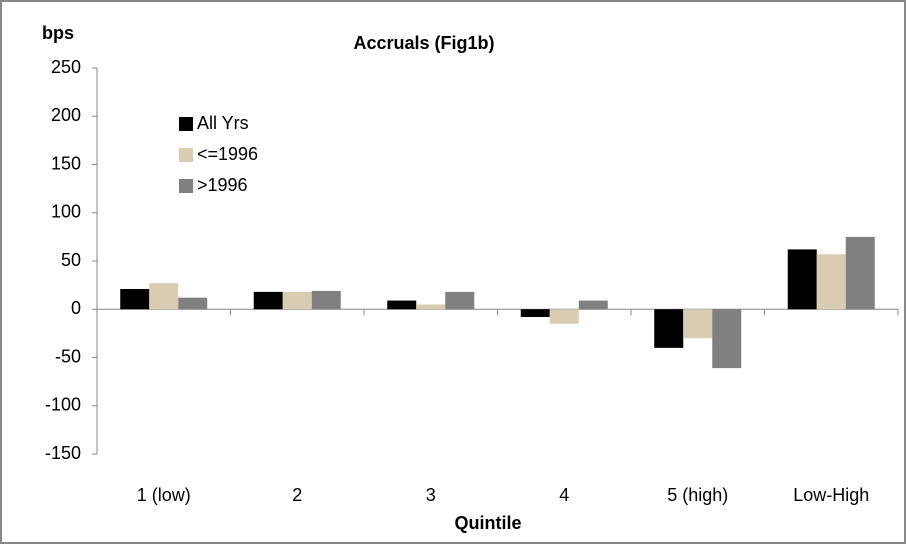 Image resolution: width=906 pixels, height=544 pixels. I want to click on x-tick-label: 2, so click(297, 495).